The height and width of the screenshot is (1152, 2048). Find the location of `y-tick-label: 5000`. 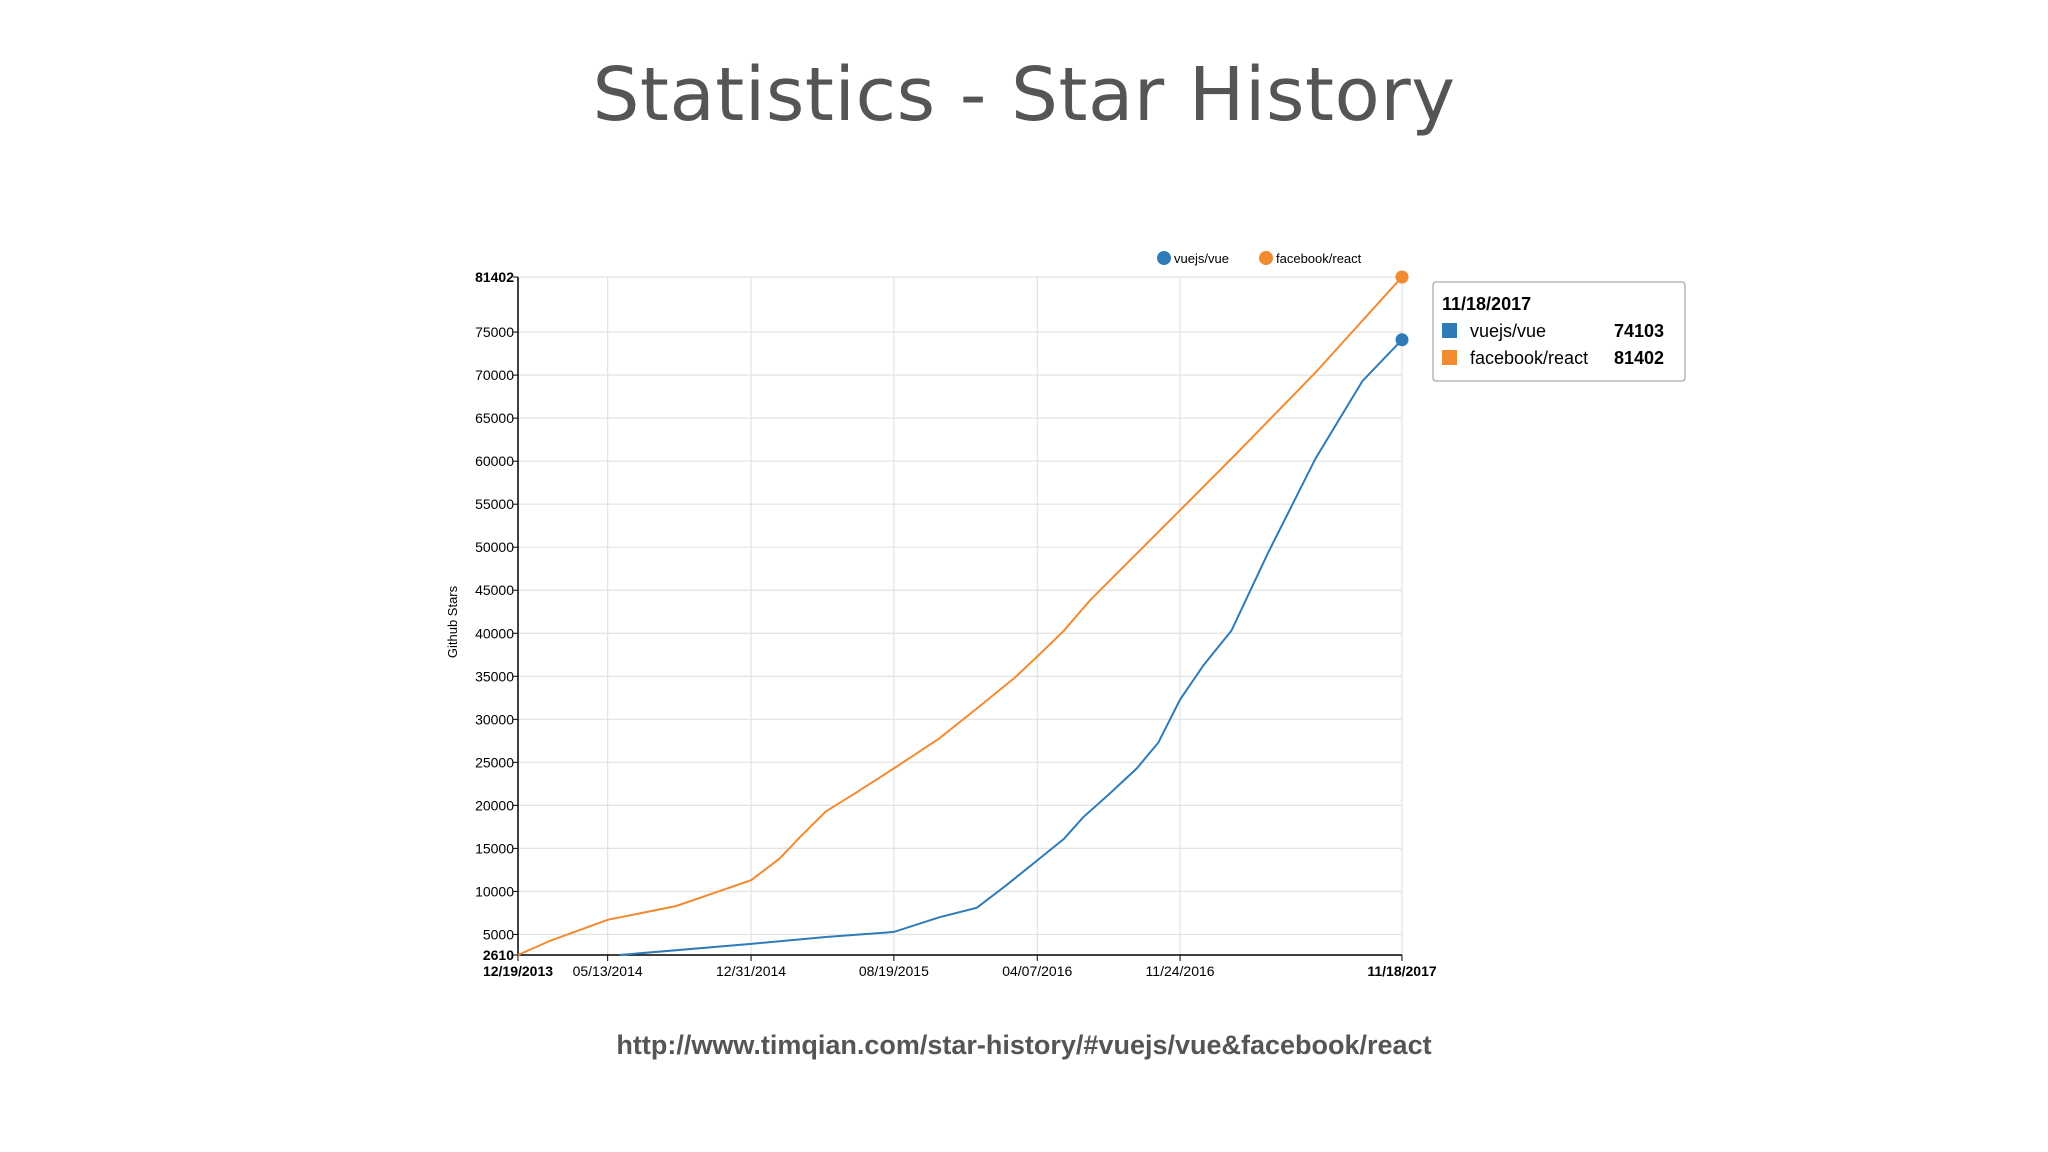

y-tick-label: 5000 is located at coordinates (498, 934).